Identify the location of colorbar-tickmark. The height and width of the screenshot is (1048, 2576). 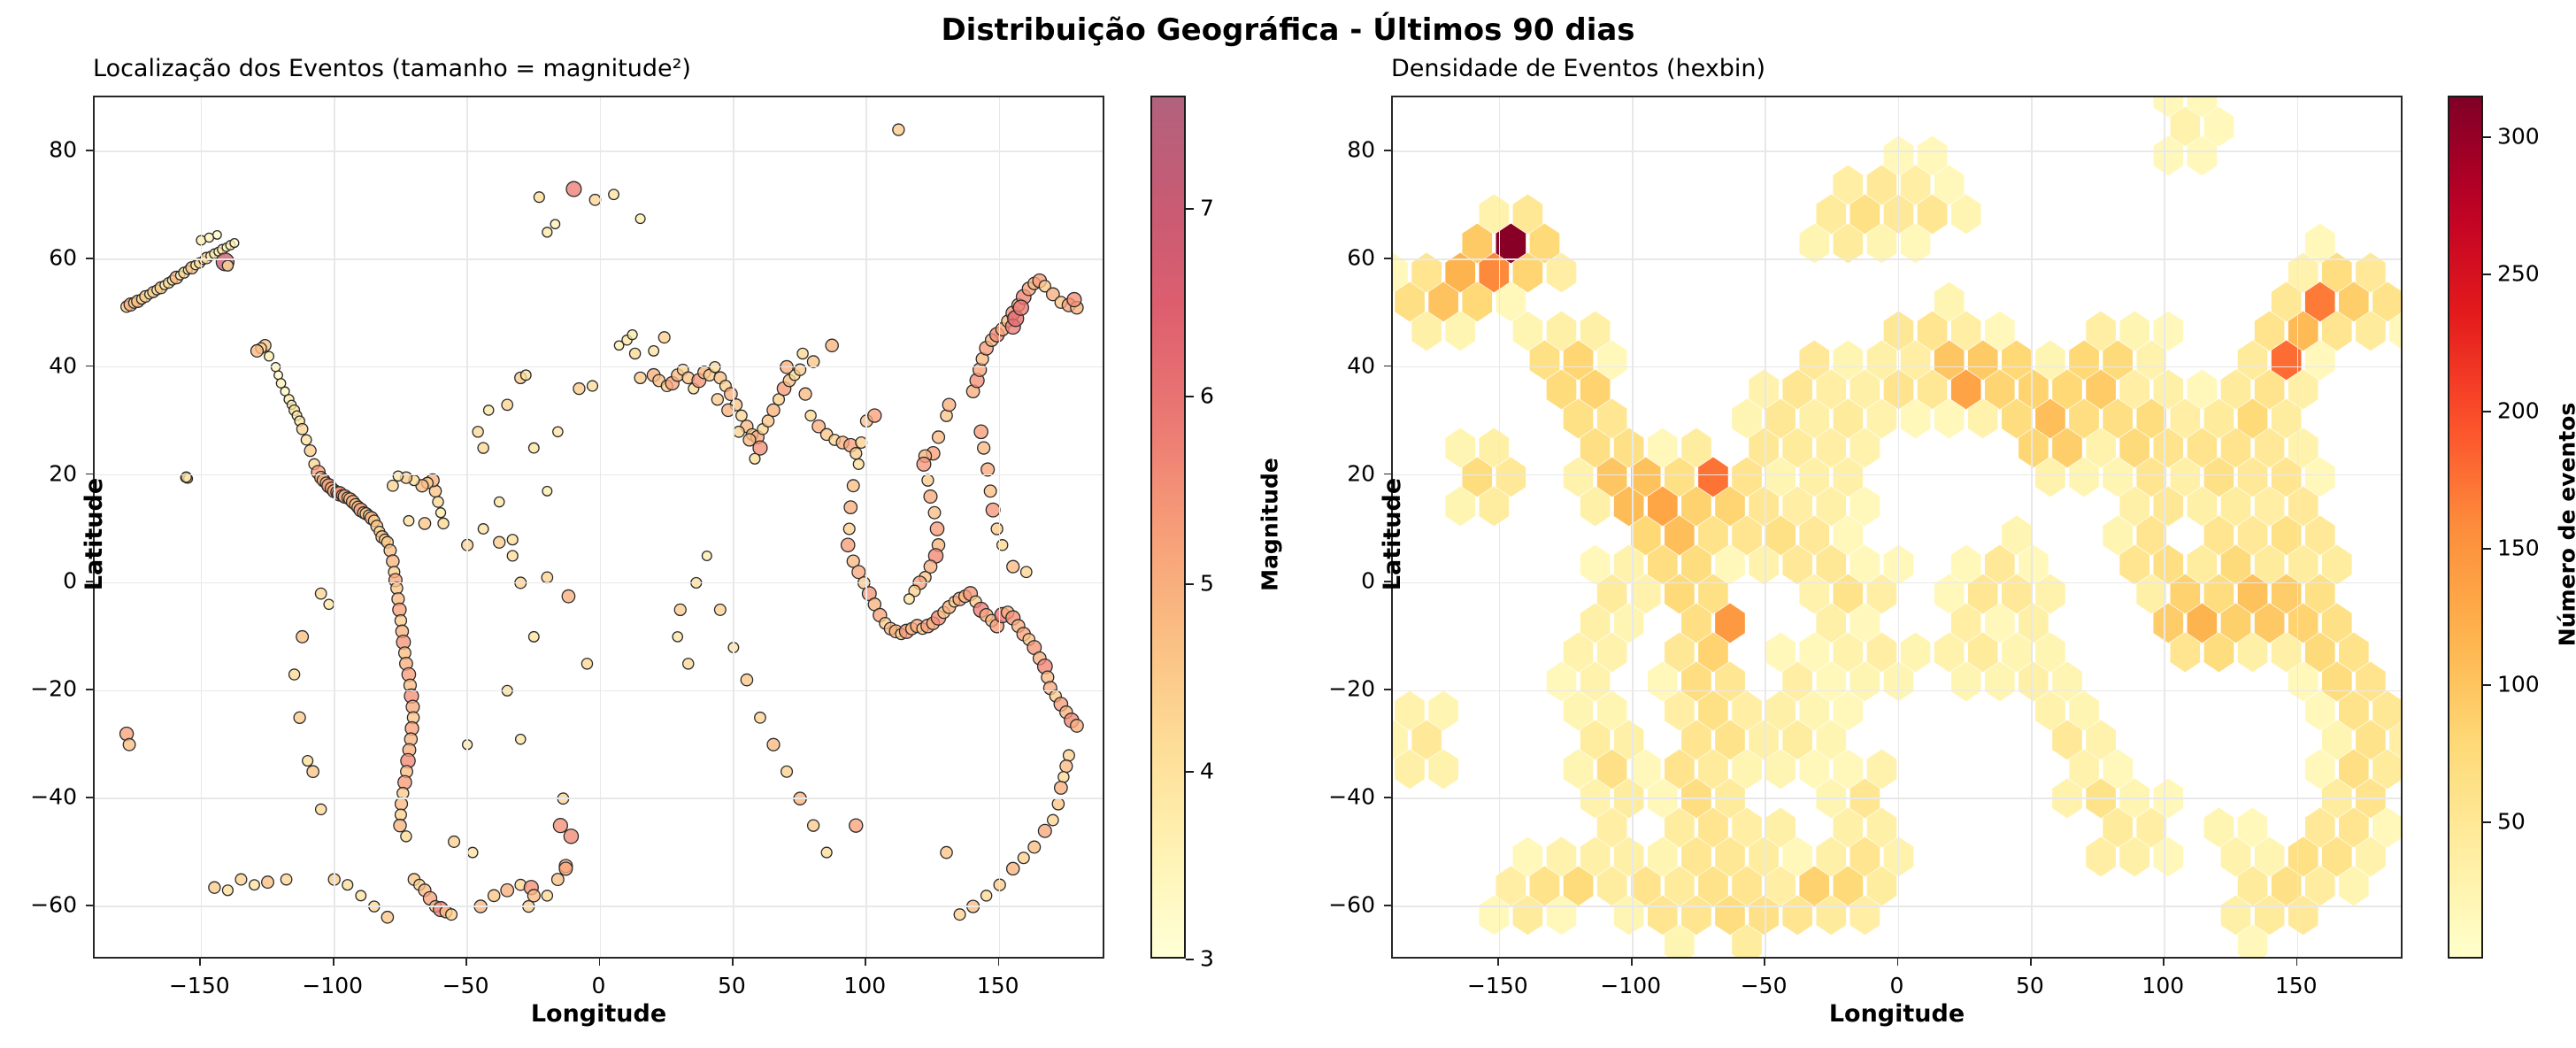
(1190, 772).